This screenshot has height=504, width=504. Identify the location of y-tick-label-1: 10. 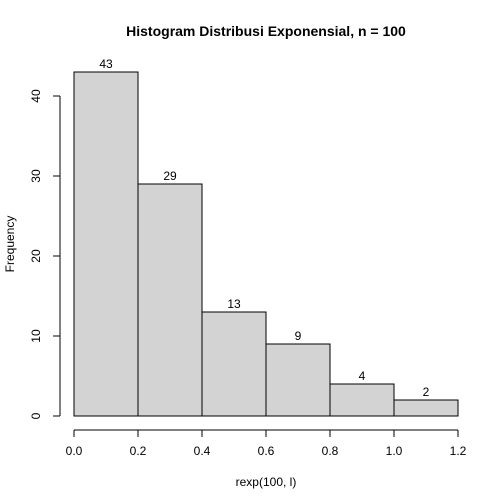
(36, 336).